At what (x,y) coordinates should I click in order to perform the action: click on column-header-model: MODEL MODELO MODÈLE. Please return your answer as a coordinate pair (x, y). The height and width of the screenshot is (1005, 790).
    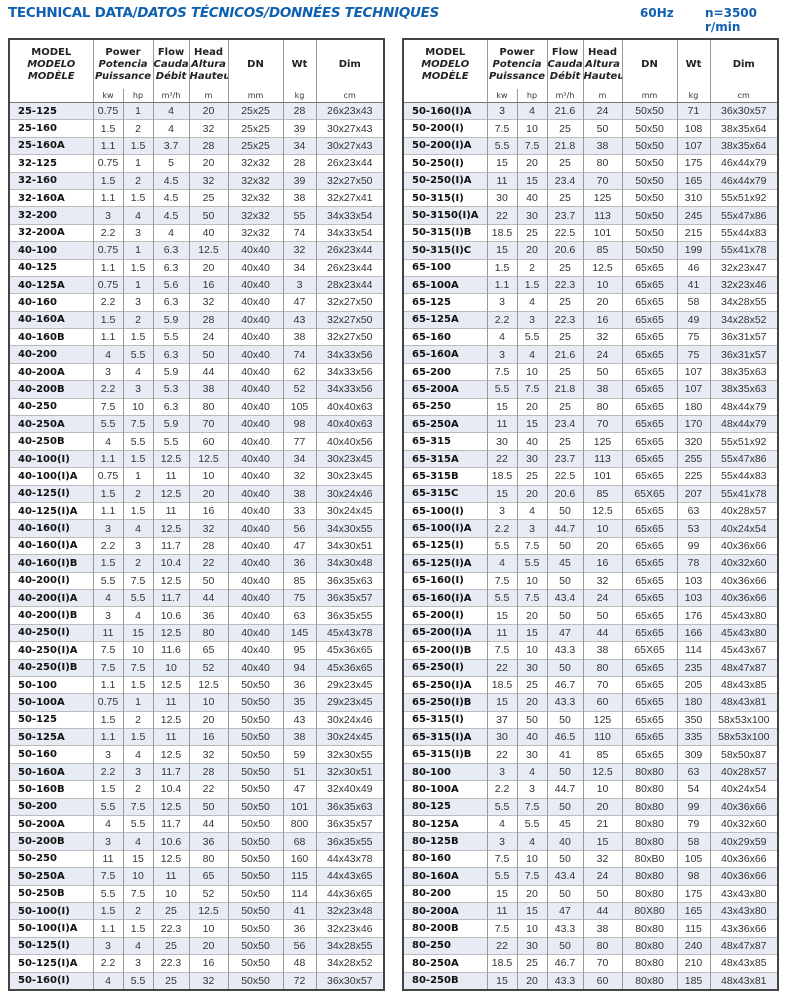
    Looking at the image, I should click on (444, 64).